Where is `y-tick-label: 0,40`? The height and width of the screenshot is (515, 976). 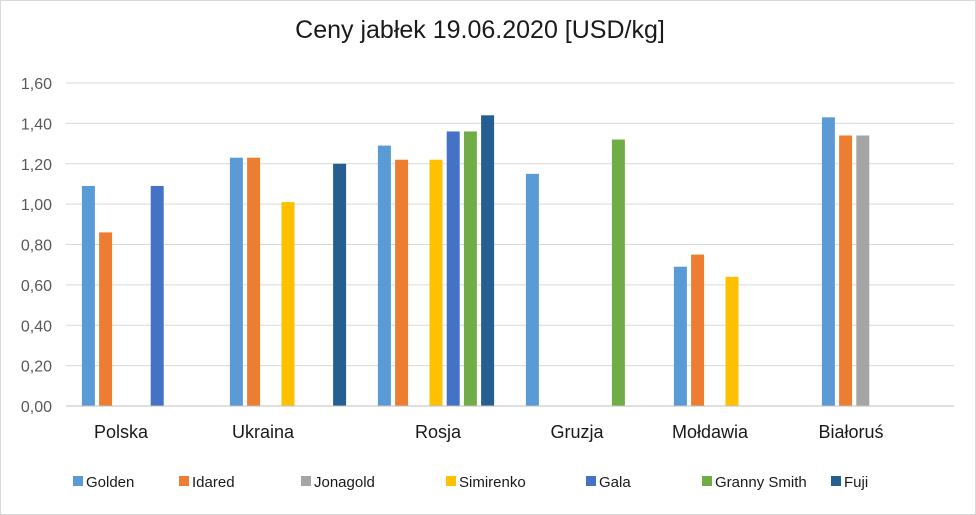
y-tick-label: 0,40 is located at coordinates (36, 326).